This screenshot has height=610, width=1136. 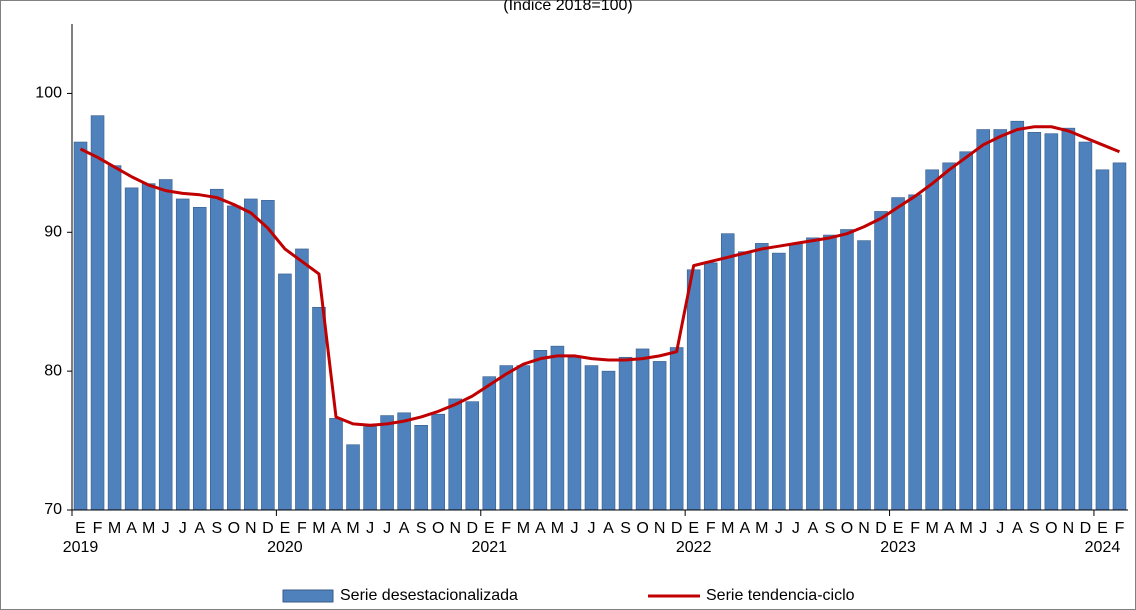 What do you see at coordinates (780, 595) in the screenshot?
I see `legend-label: Serie tendencia-ciclo` at bounding box center [780, 595].